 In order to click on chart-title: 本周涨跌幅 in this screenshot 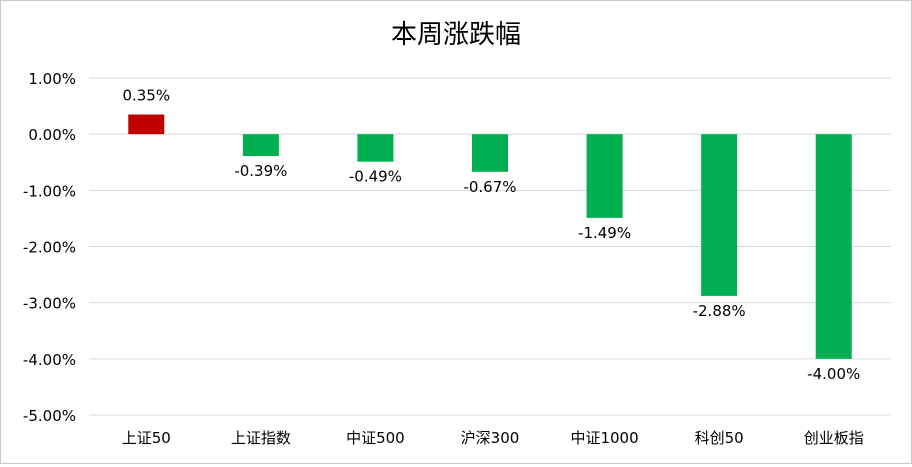, I will do `click(456, 35)`.